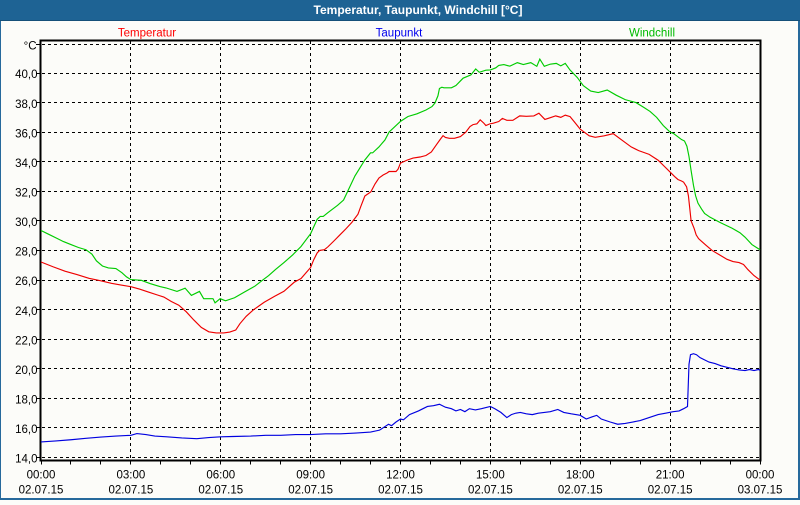 This screenshot has width=800, height=505. Describe the element at coordinates (26, 134) in the screenshot. I see `svg-text: 36,0` at that location.